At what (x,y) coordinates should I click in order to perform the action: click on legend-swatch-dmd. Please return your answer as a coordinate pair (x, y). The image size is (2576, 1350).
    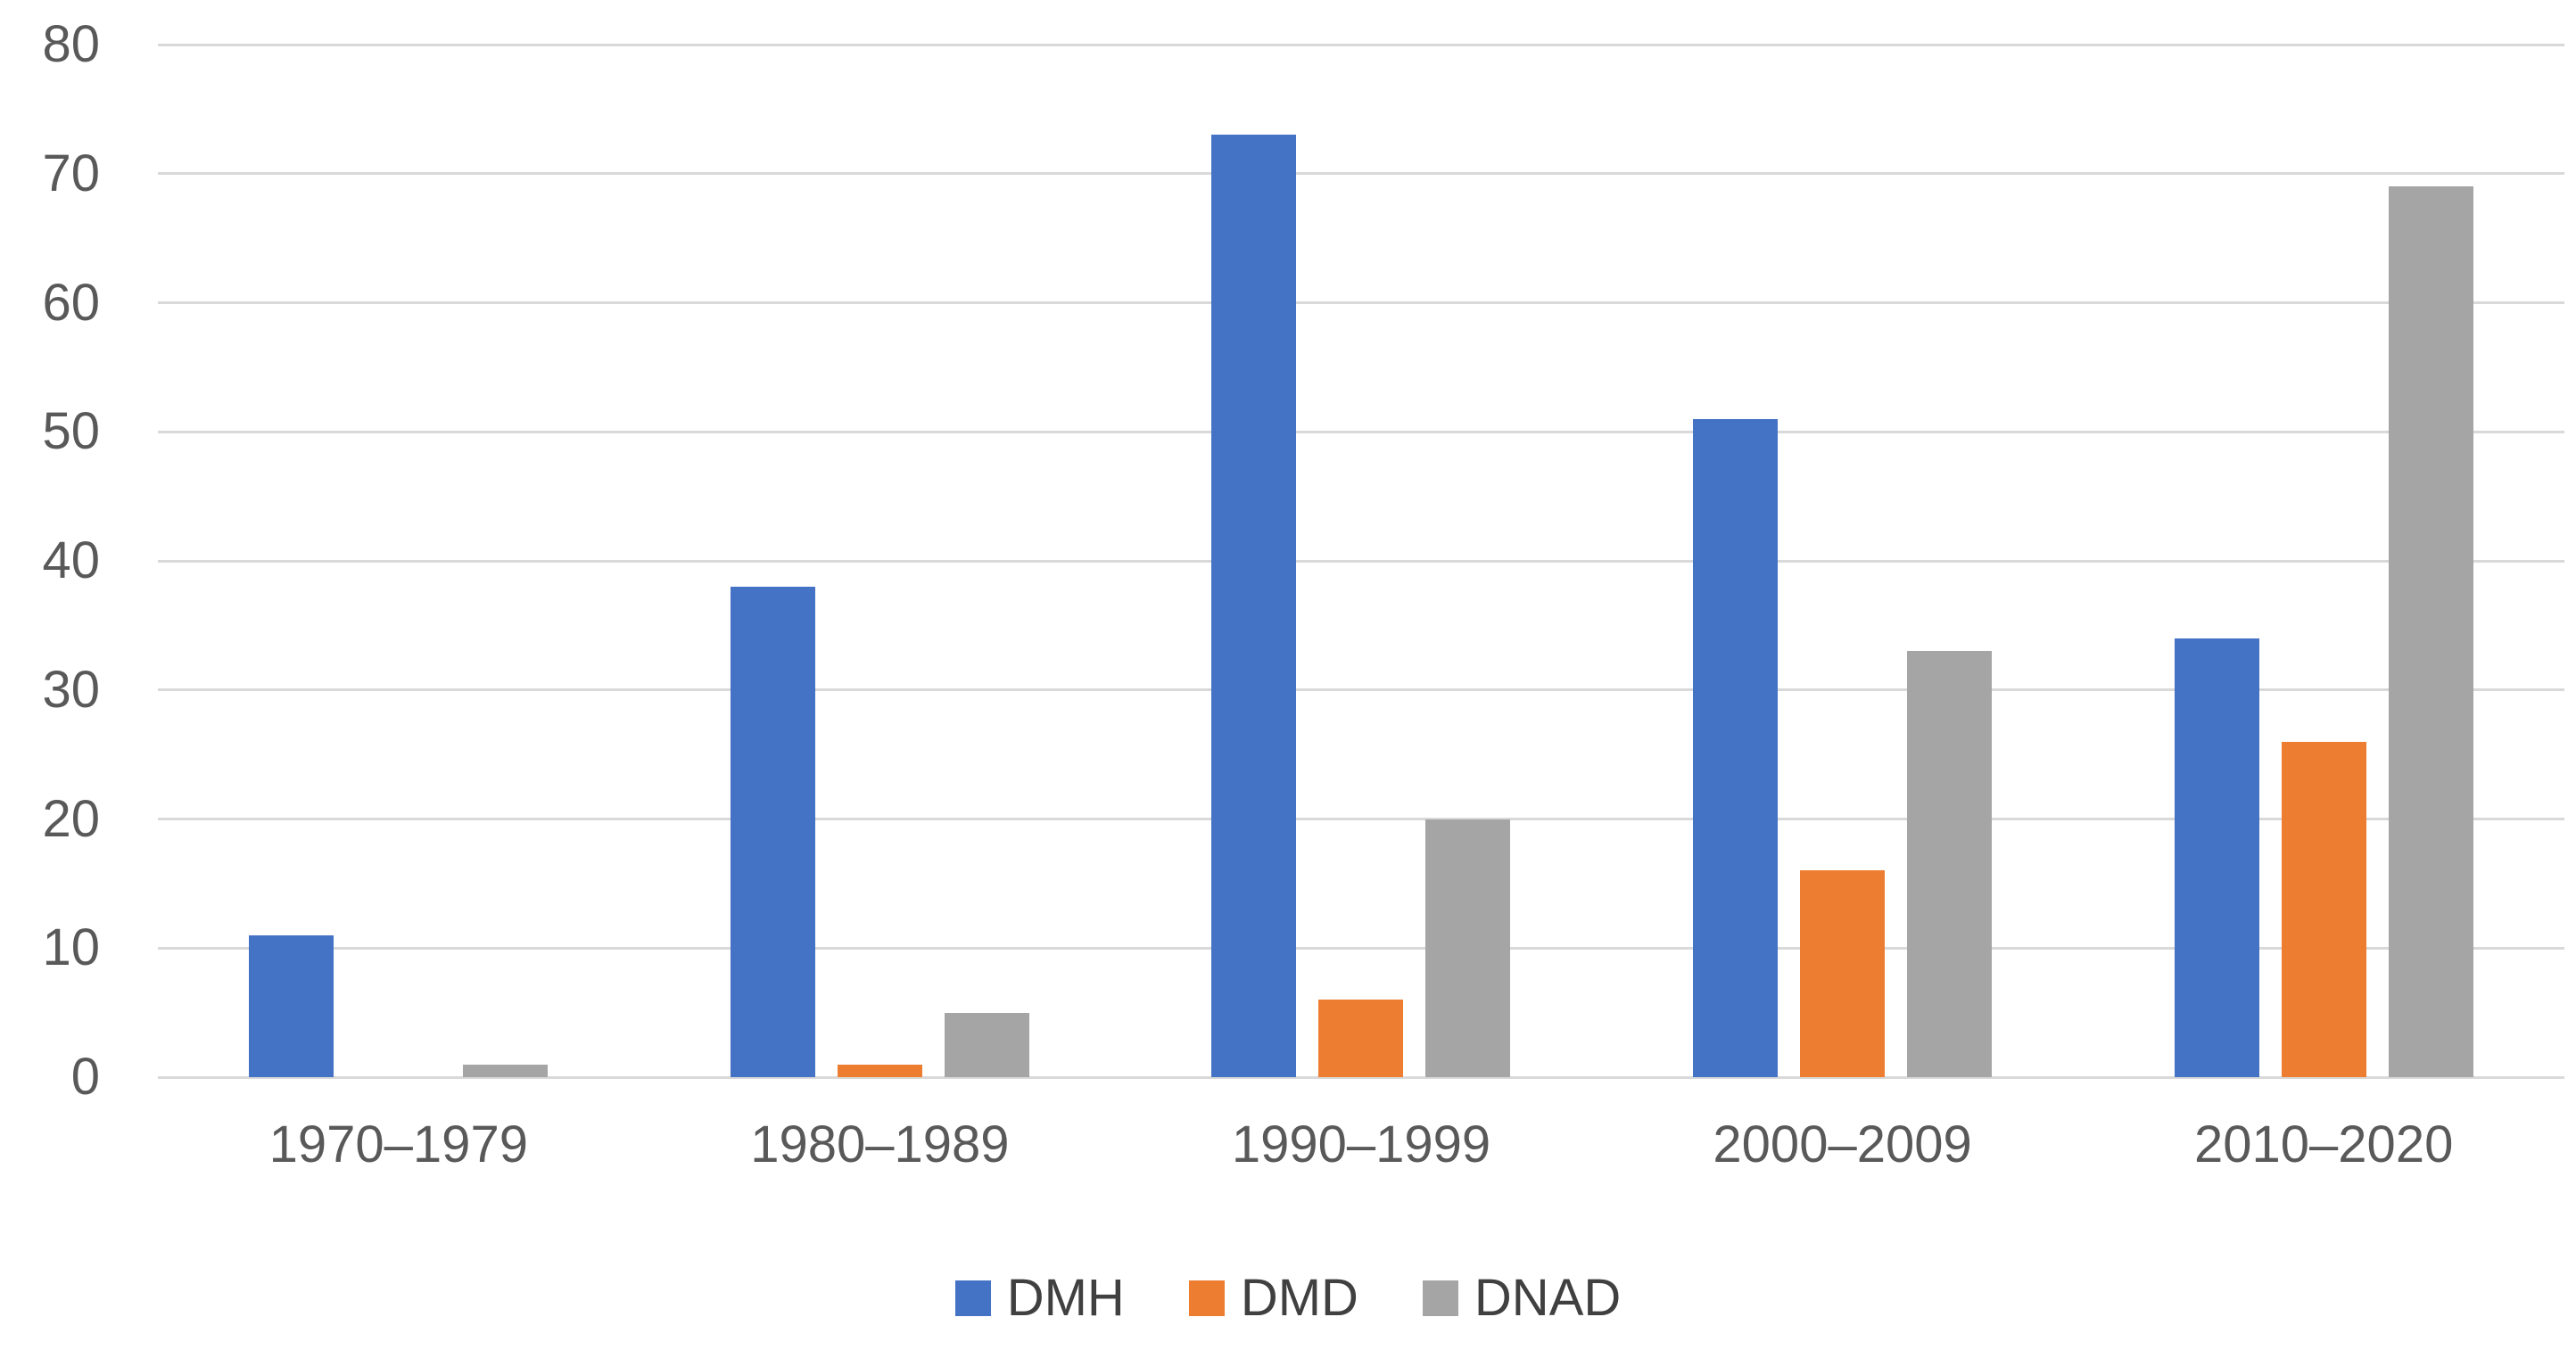
    Looking at the image, I should click on (1206, 1298).